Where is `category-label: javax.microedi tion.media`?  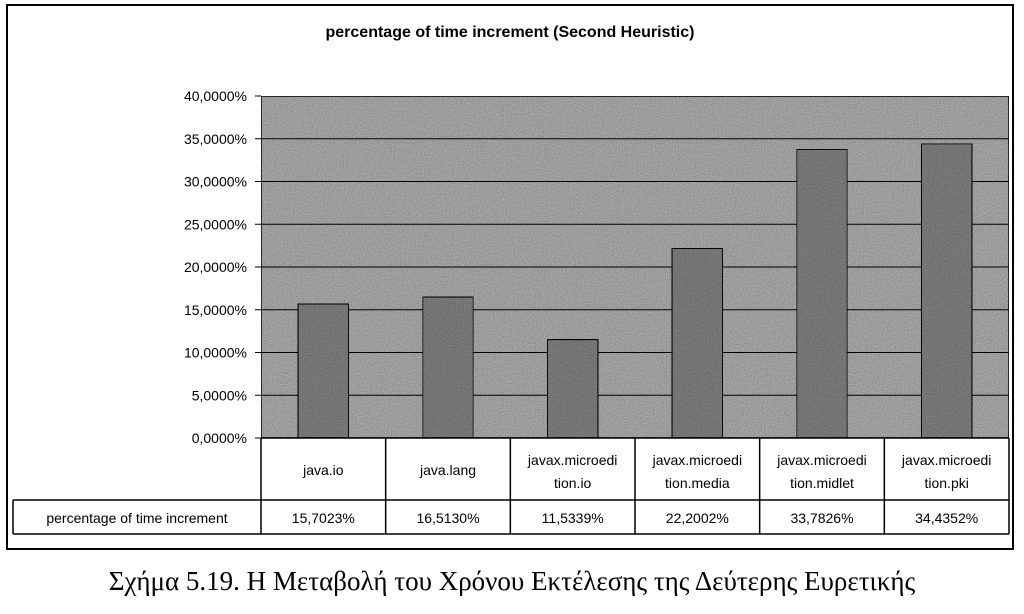 category-label: javax.microedi tion.media is located at coordinates (697, 471).